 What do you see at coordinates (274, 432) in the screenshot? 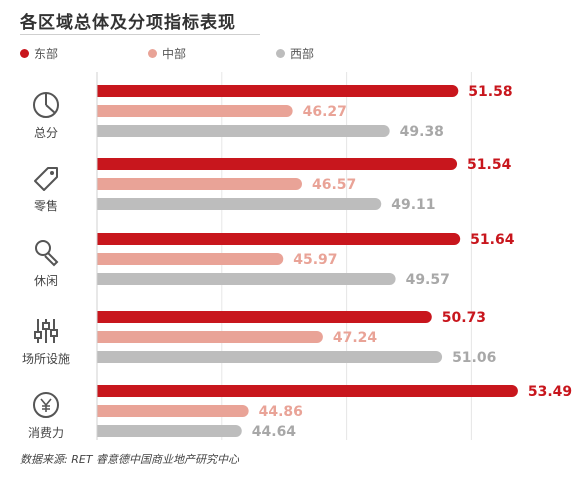
I see `data-label: 44.64` at bounding box center [274, 432].